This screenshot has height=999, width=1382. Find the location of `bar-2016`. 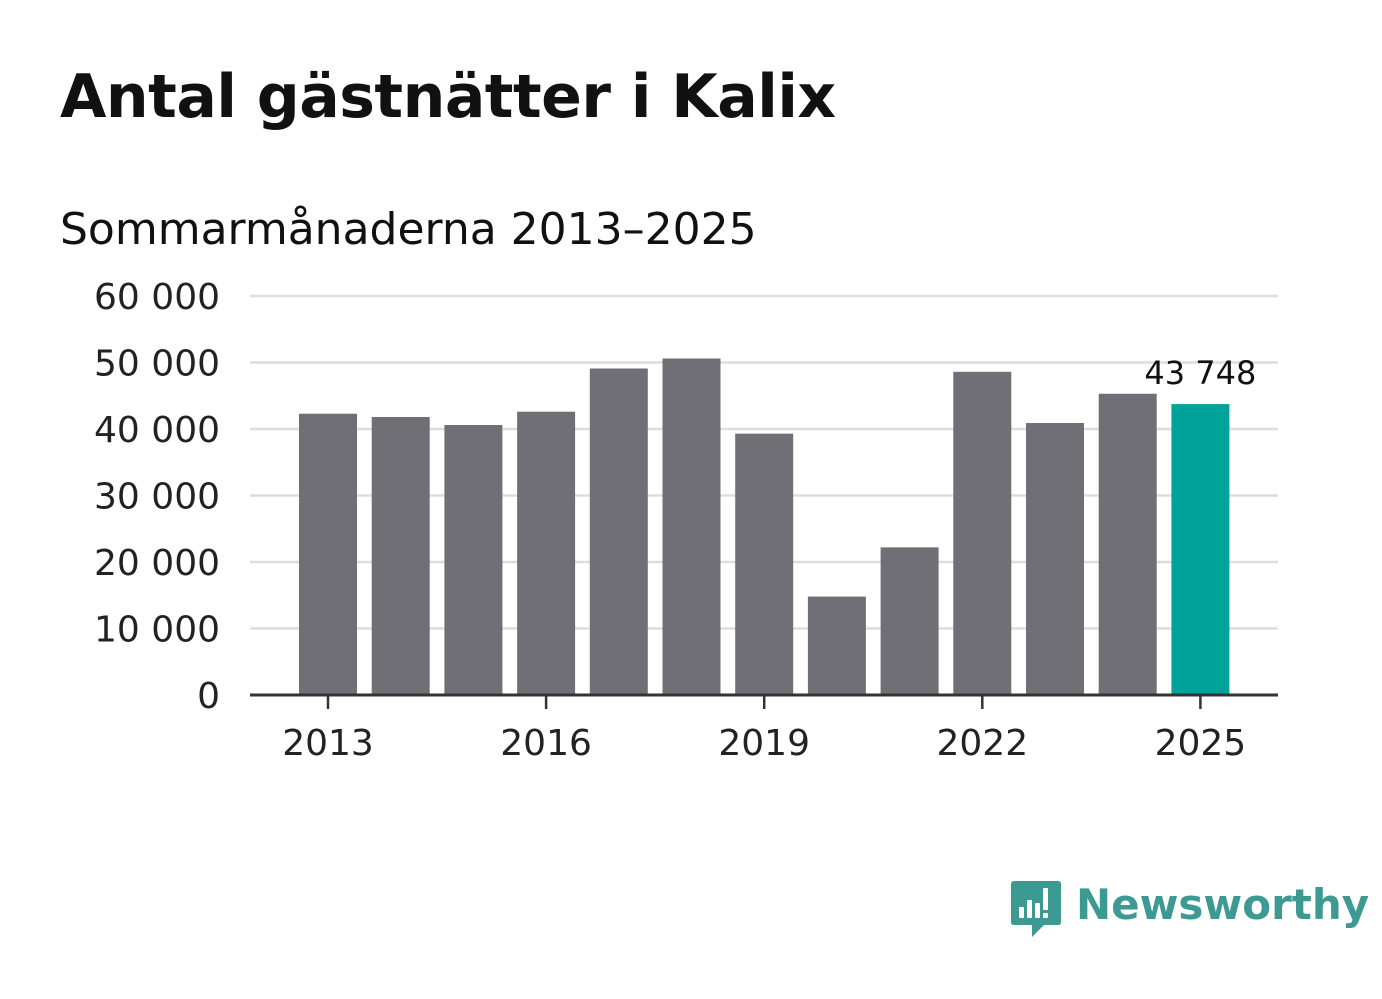

bar-2016 is located at coordinates (546, 553).